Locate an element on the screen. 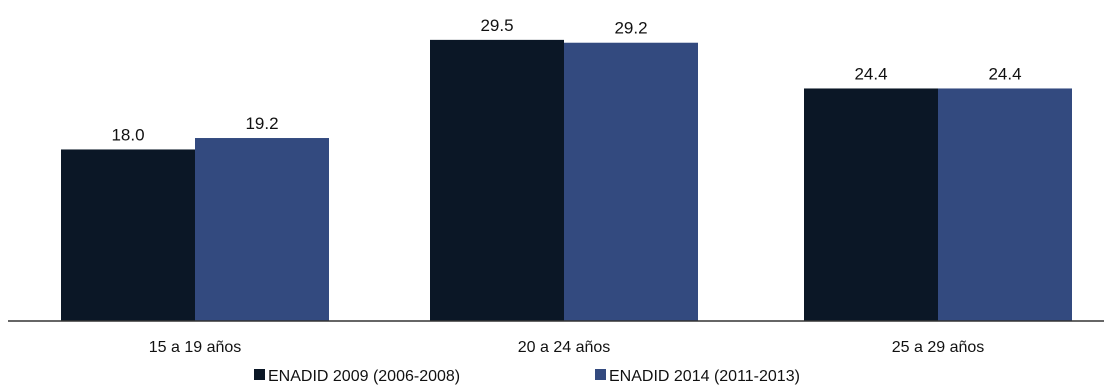  data-label-1-1: 18.0 is located at coordinates (127, 134).